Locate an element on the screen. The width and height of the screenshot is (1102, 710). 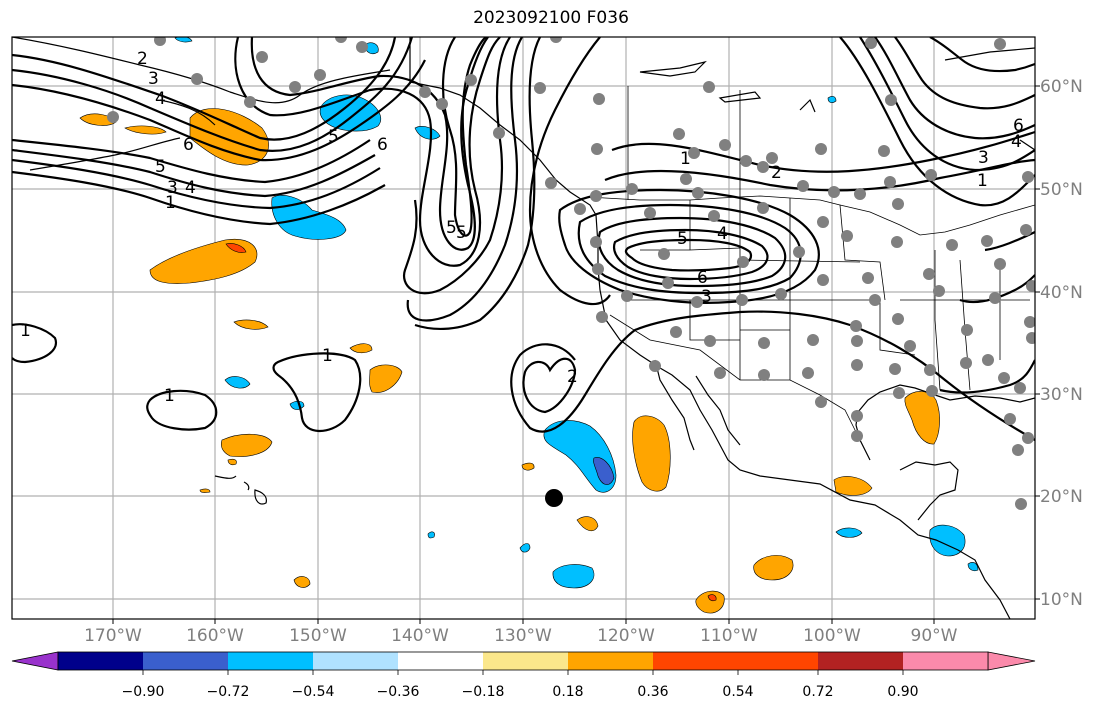
lon-tick-label: 90°W is located at coordinates (934, 636).